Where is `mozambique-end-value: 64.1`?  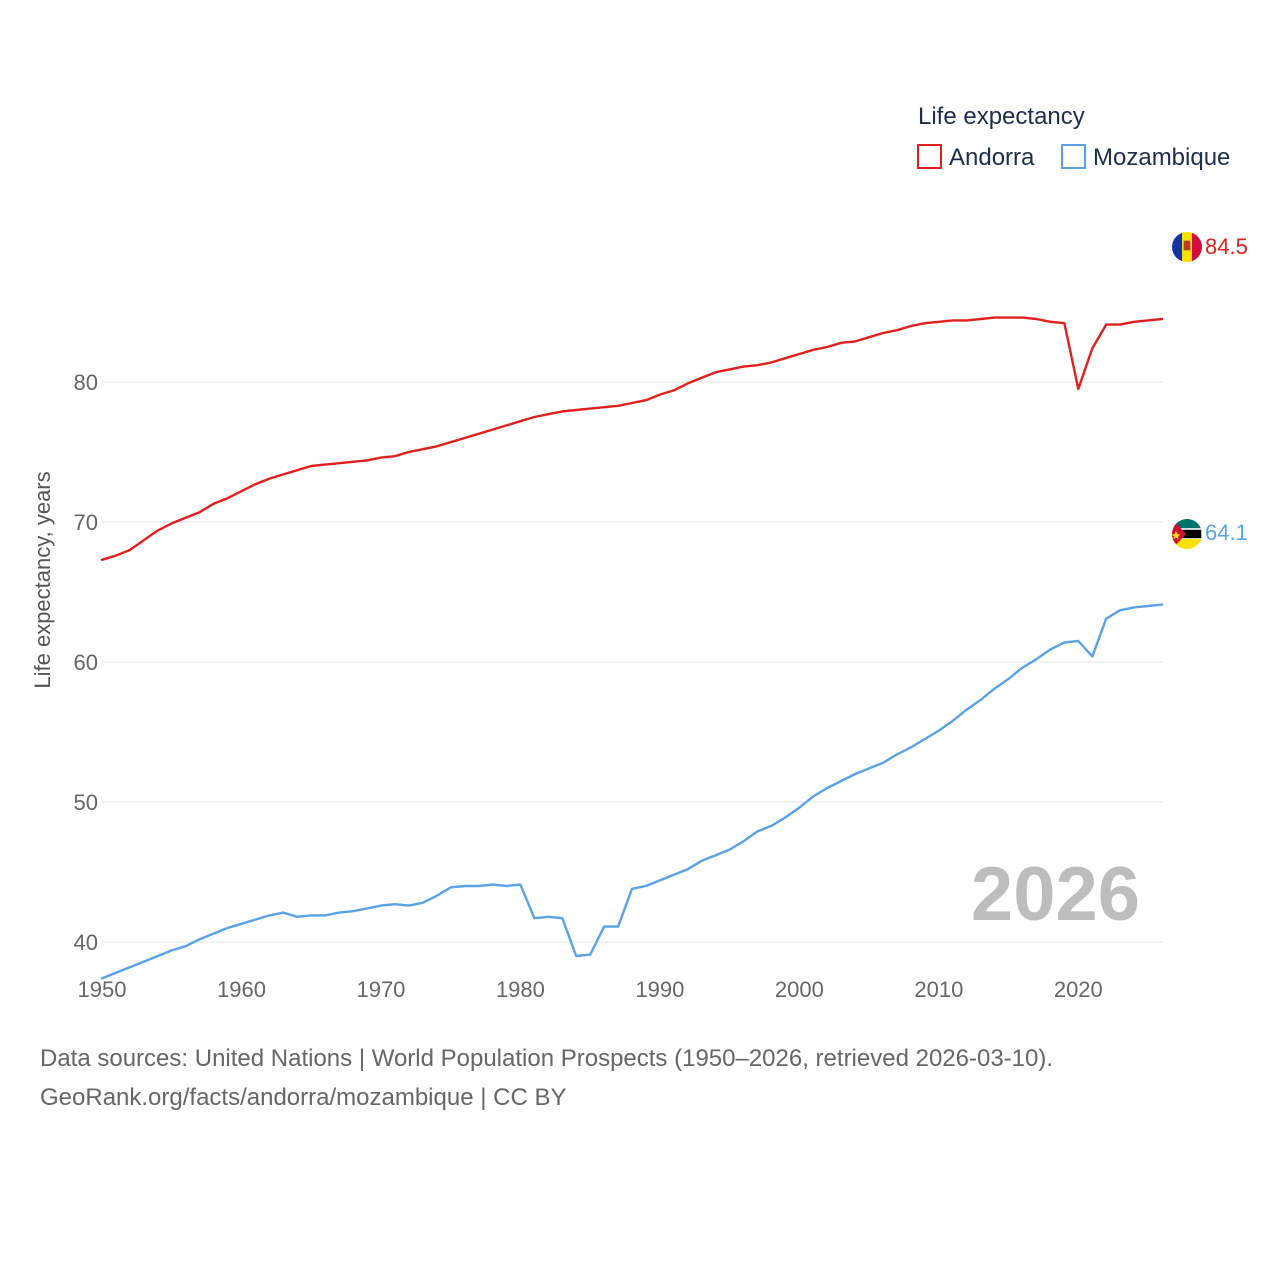
mozambique-end-value: 64.1 is located at coordinates (1226, 532).